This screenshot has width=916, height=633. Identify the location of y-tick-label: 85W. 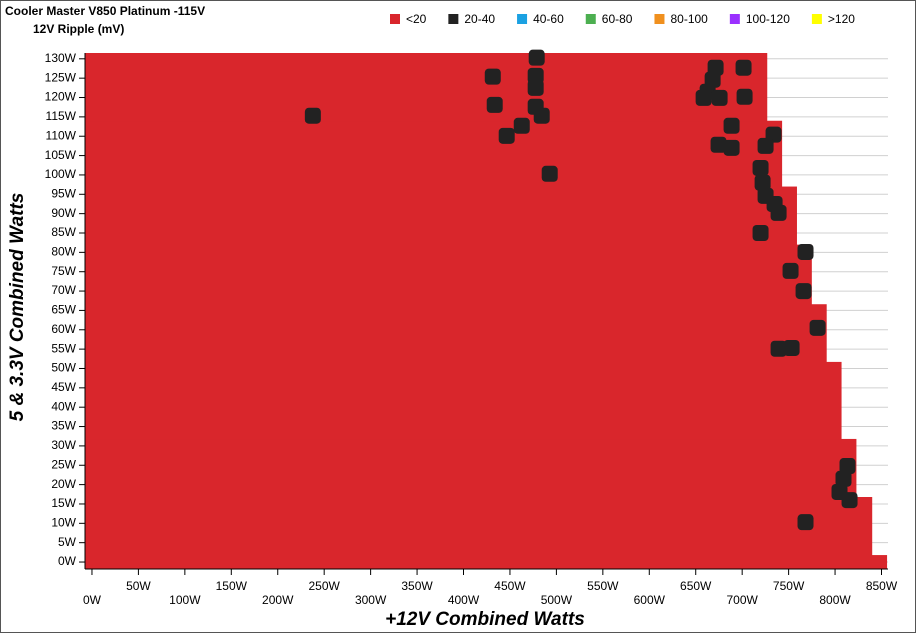
(63, 232).